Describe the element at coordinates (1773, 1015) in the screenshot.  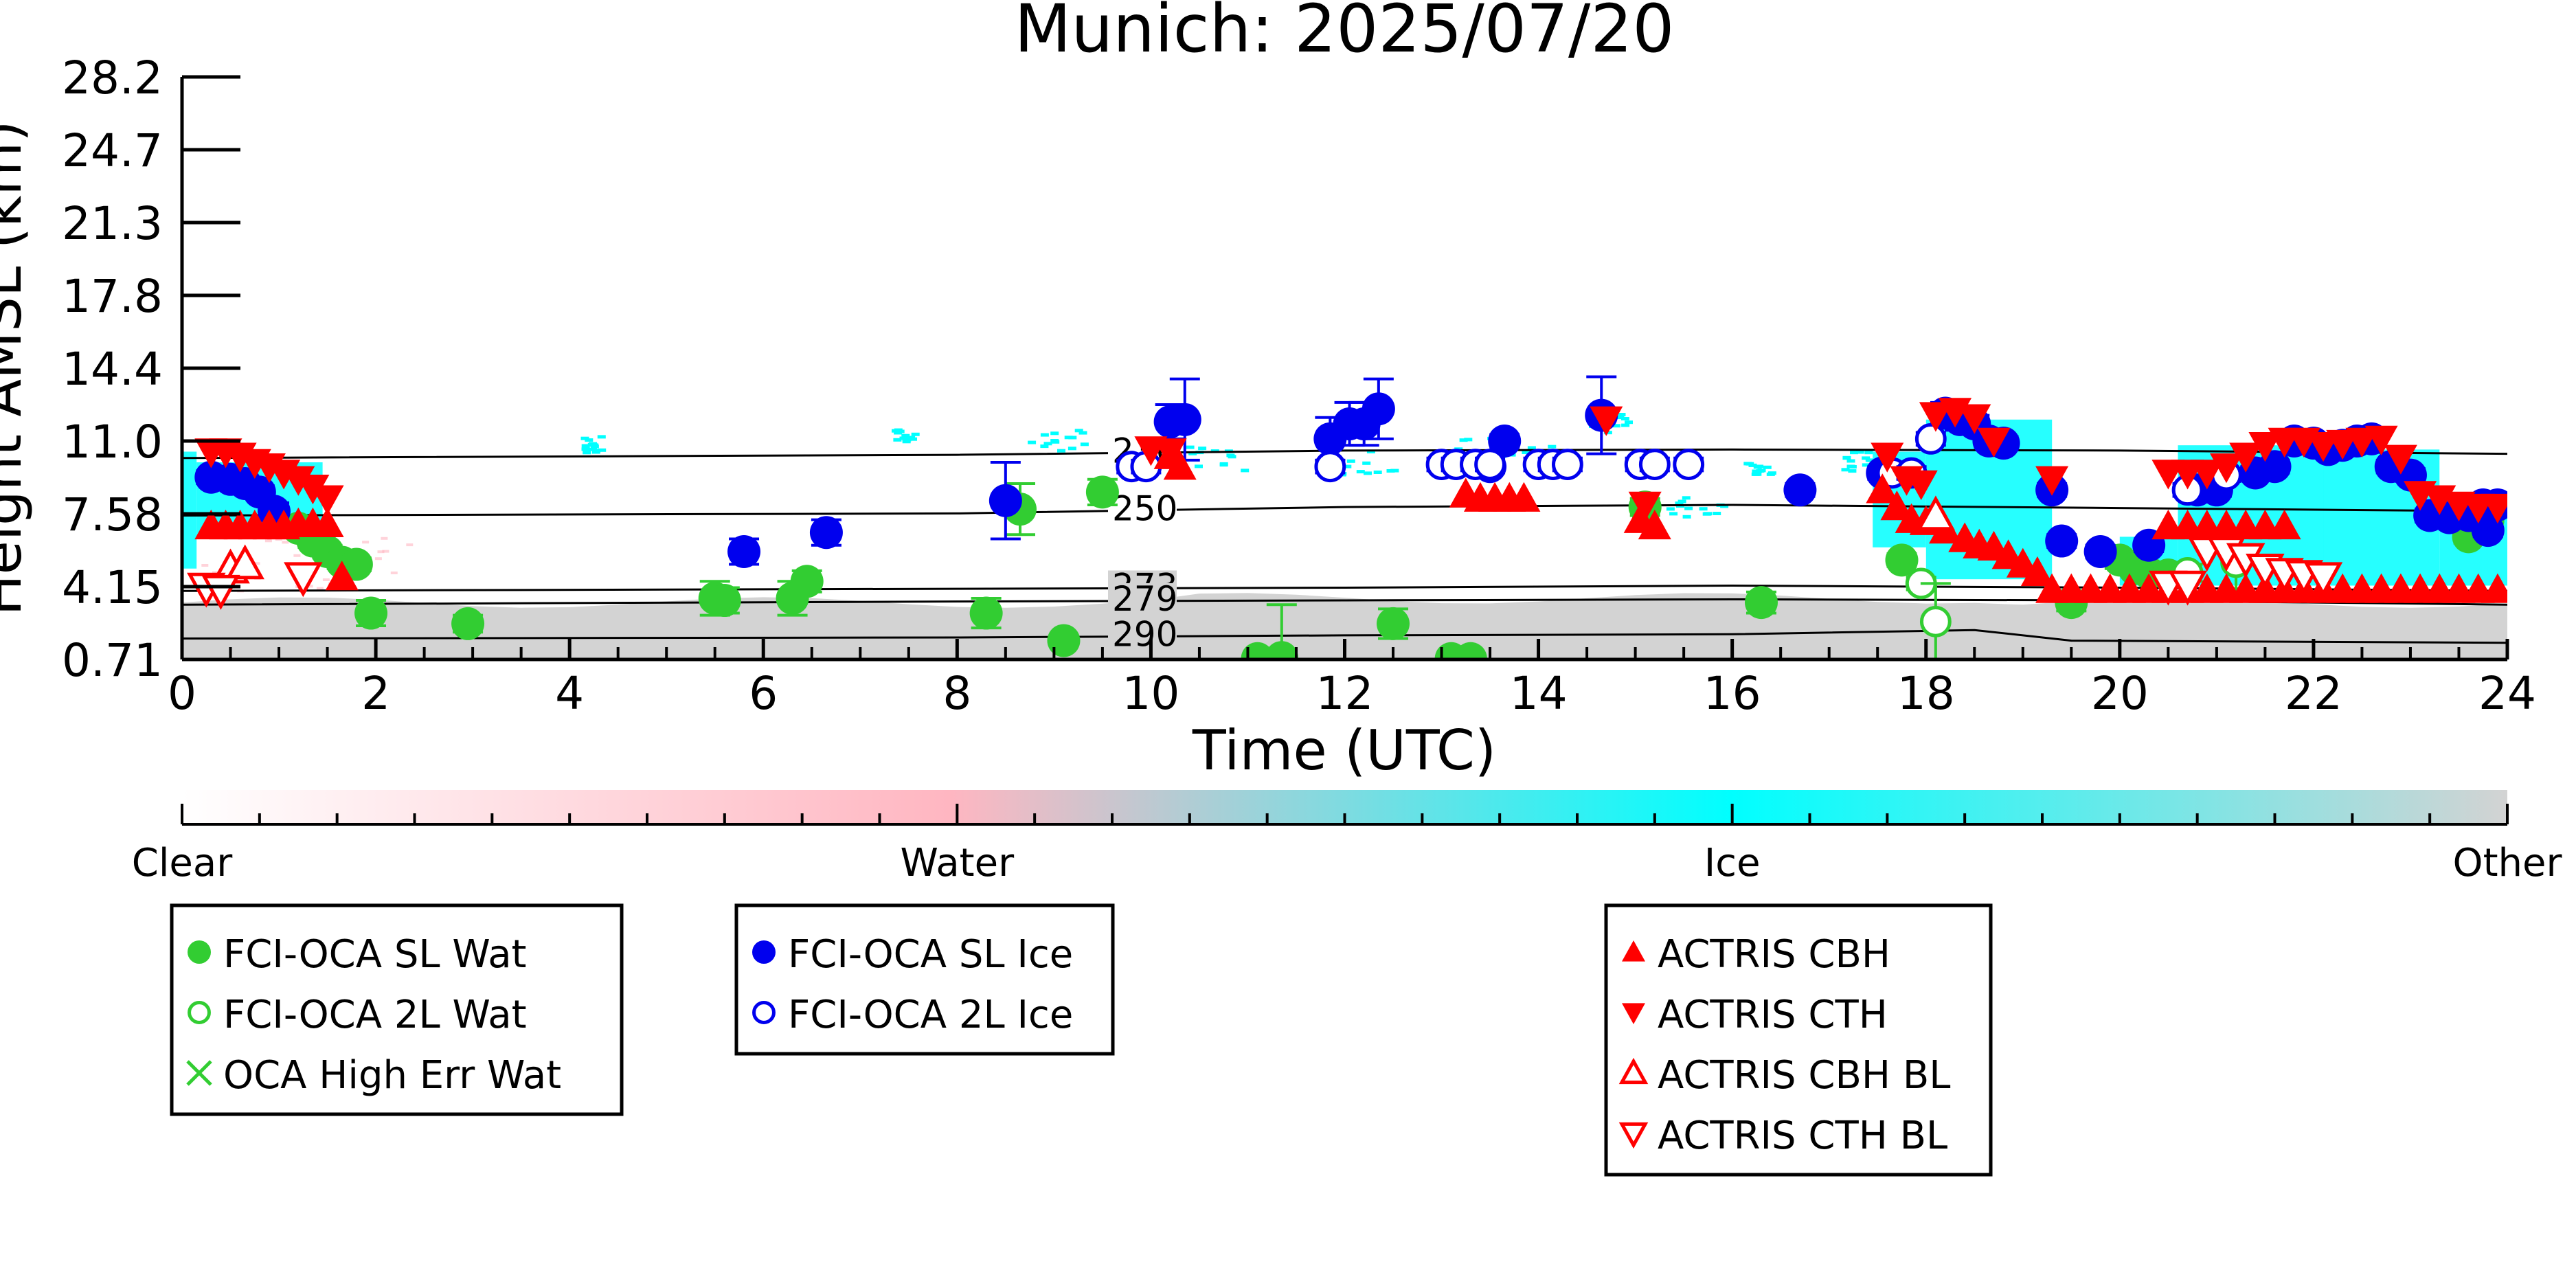
I see `legend-label: ACTRIS CTH` at that location.